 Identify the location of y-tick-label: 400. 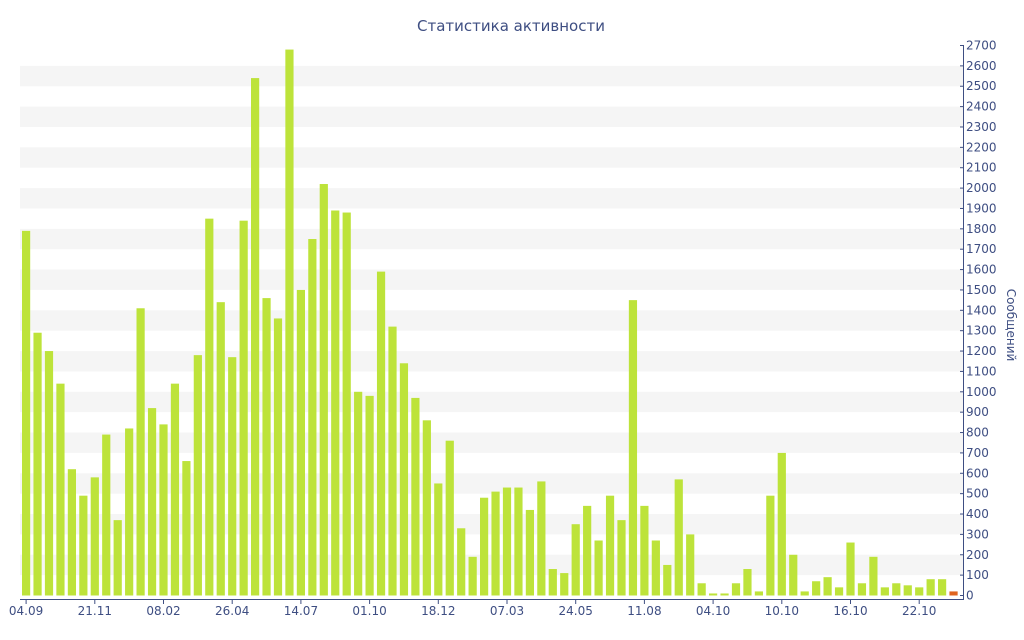
(977, 514).